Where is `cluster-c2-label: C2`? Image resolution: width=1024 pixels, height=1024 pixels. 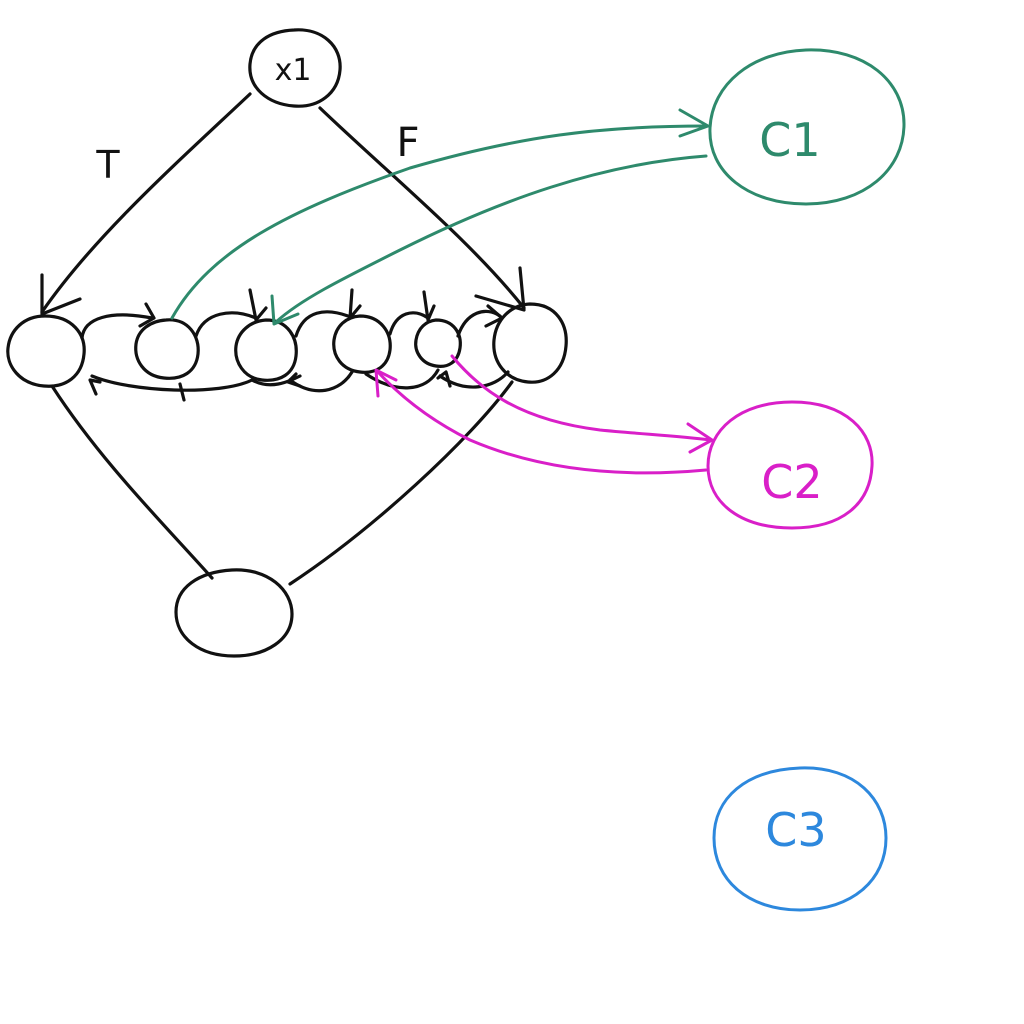
cluster-c2-label: C2 is located at coordinates (791, 482).